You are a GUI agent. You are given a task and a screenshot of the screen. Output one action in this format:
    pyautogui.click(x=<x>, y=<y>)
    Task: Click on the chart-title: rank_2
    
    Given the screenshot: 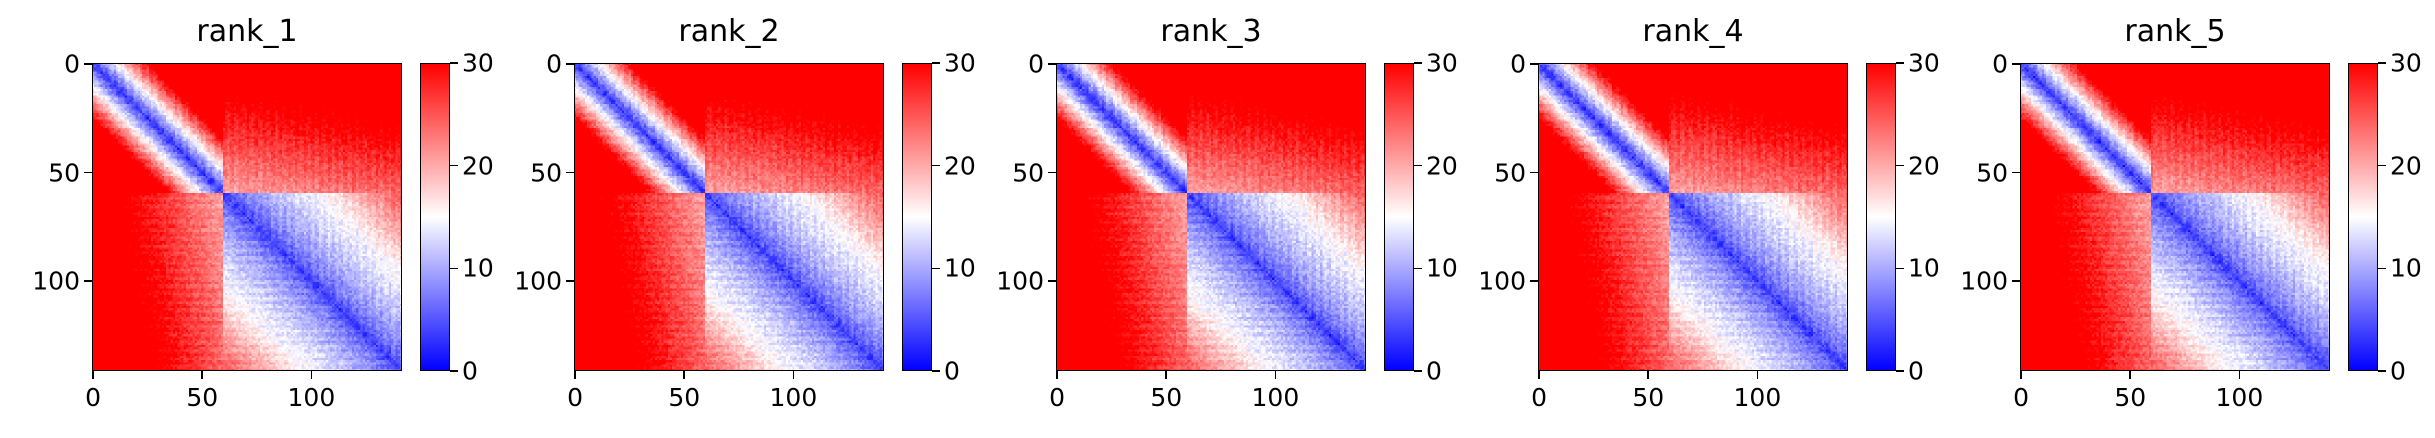 What is the action you would take?
    pyautogui.click(x=729, y=31)
    